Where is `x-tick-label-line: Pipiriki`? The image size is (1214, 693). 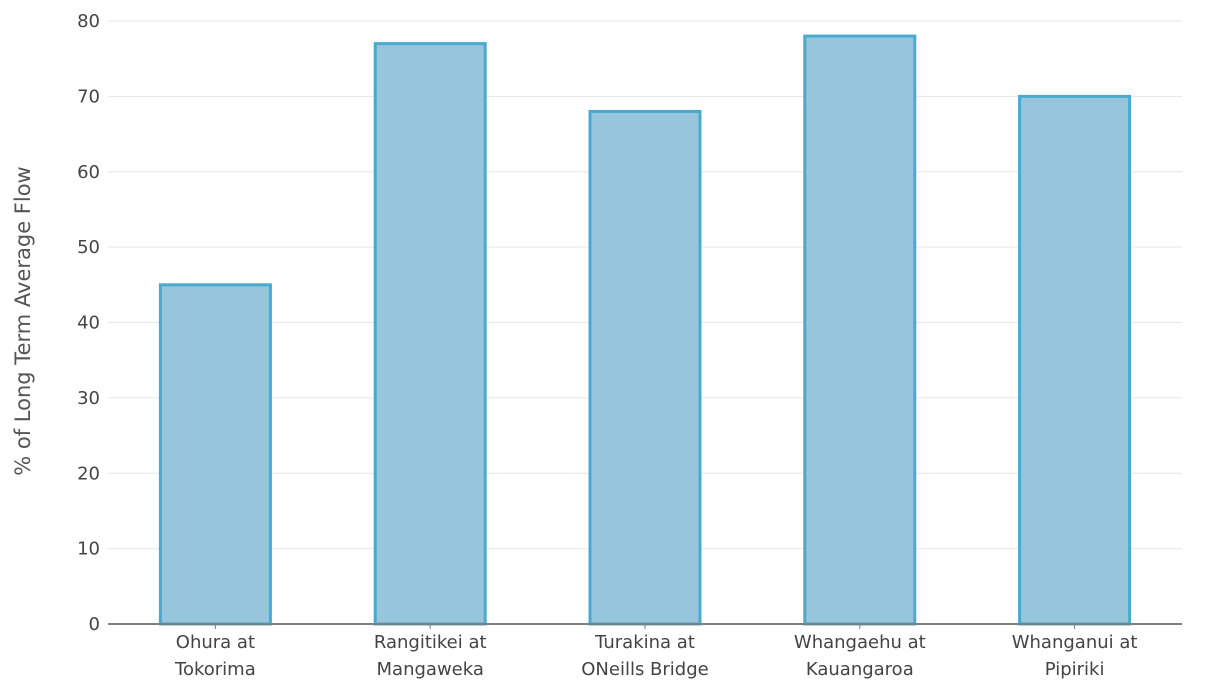 x-tick-label-line: Pipiriki is located at coordinates (1075, 669).